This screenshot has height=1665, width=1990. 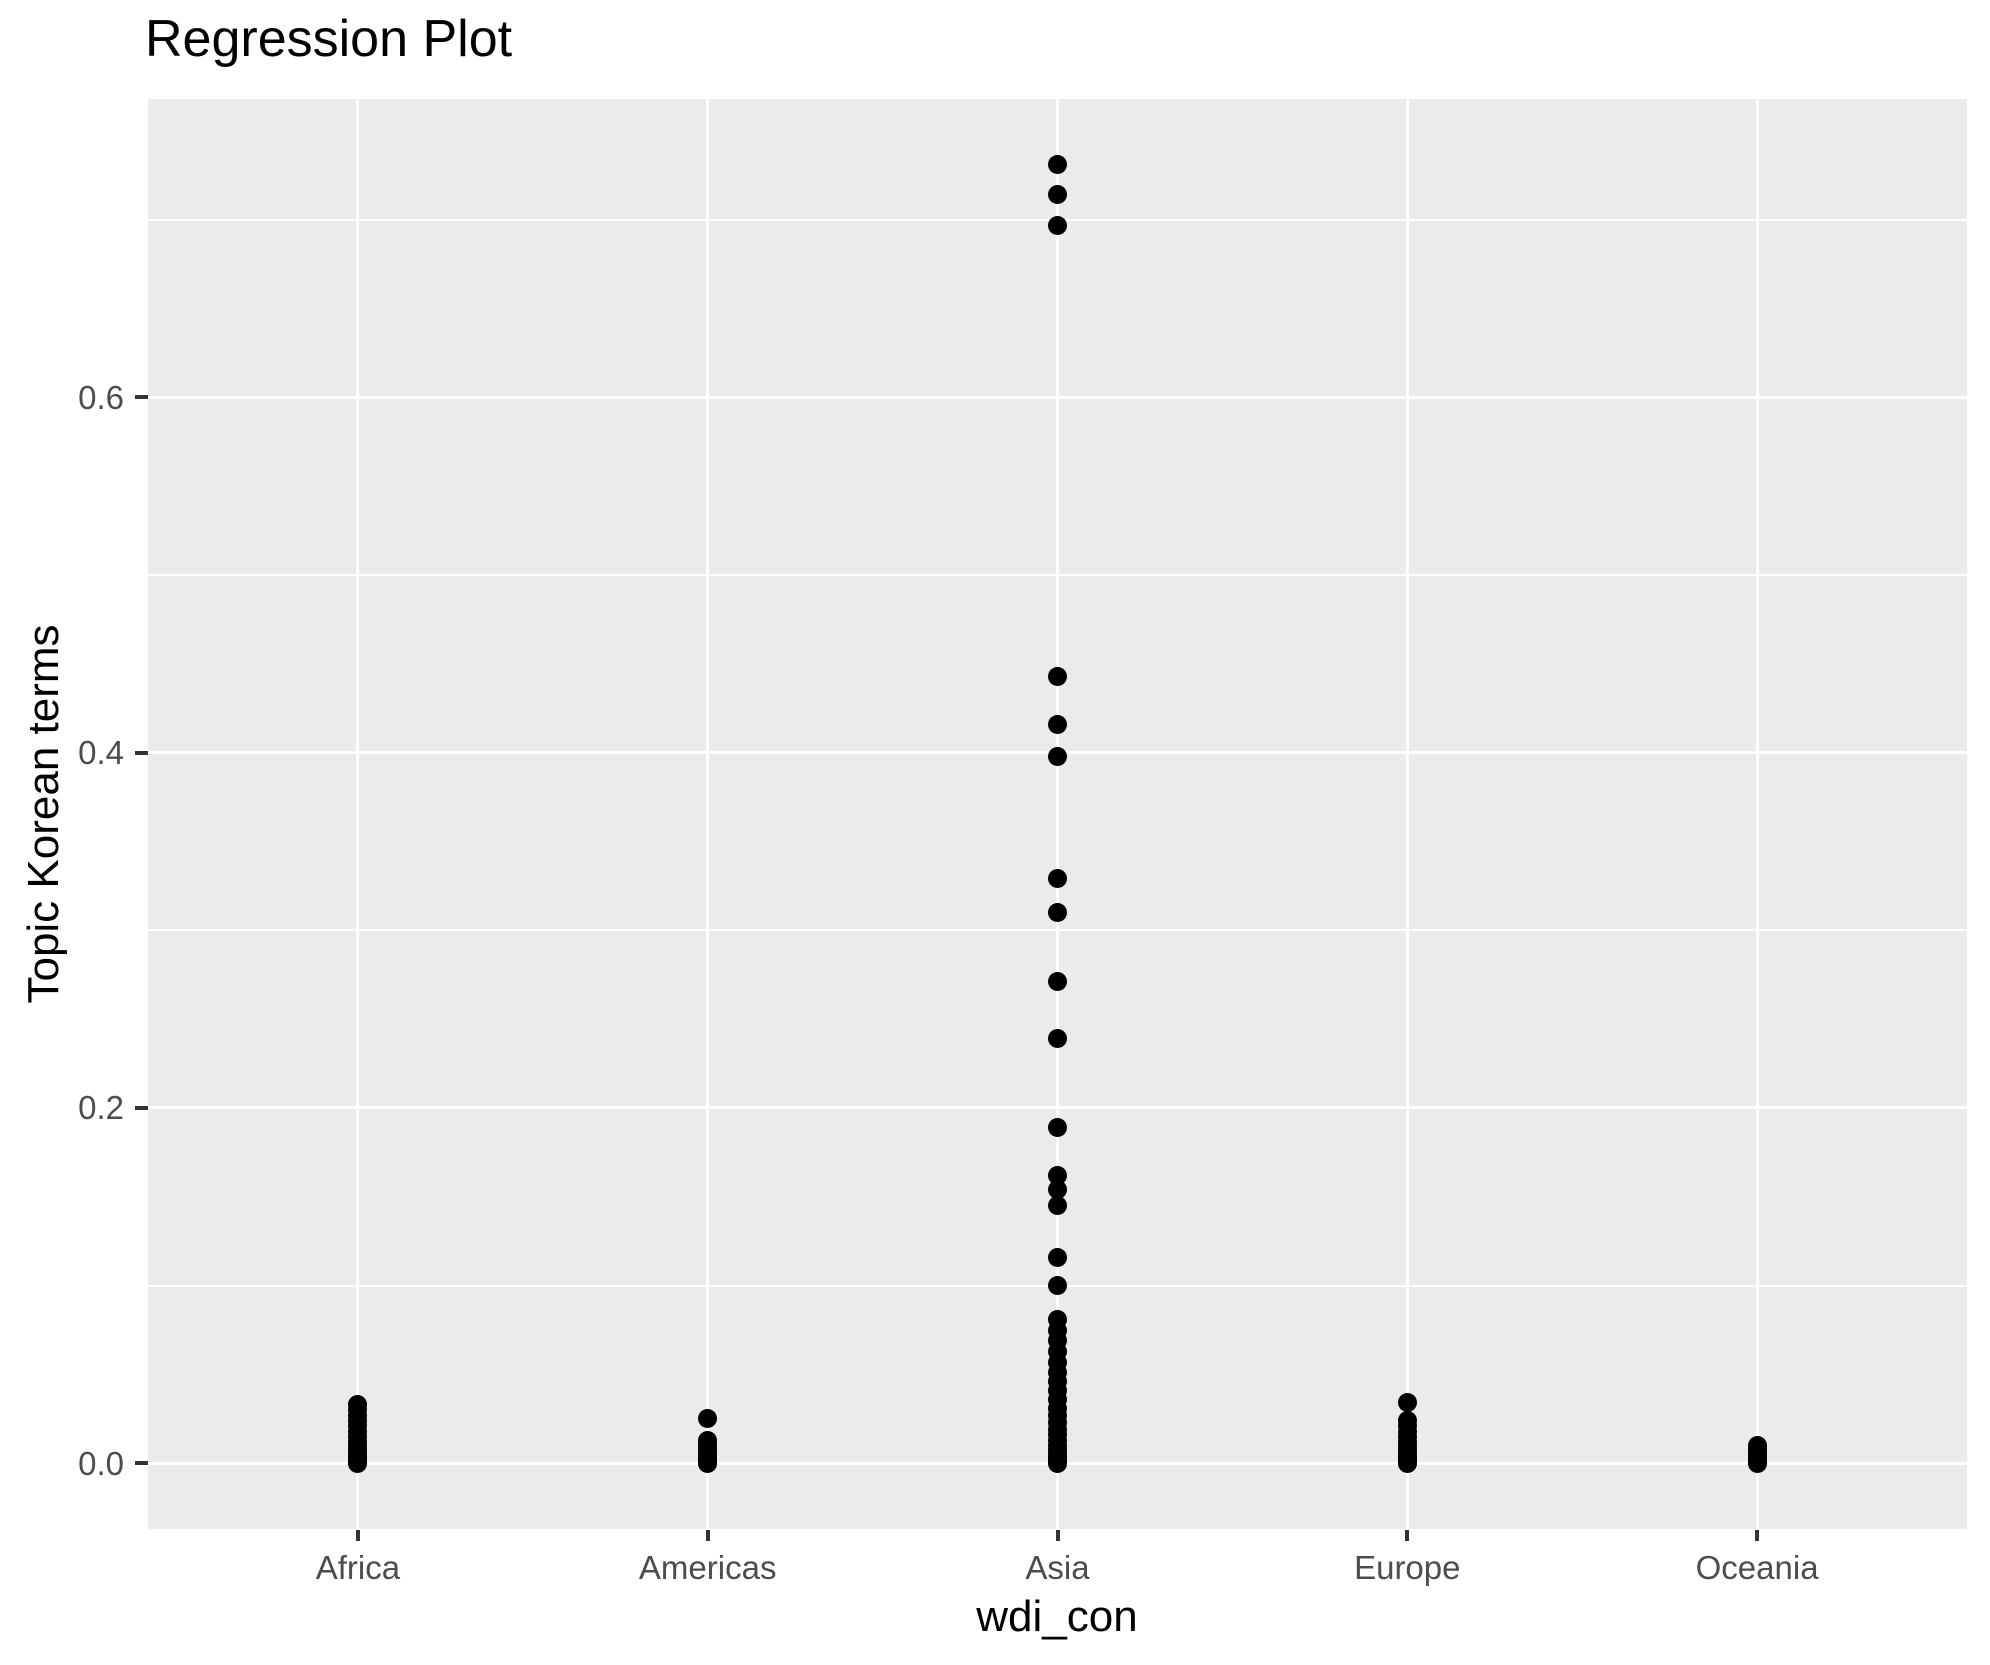 I want to click on x-tick-label-africa: Africa, so click(x=358, y=1567).